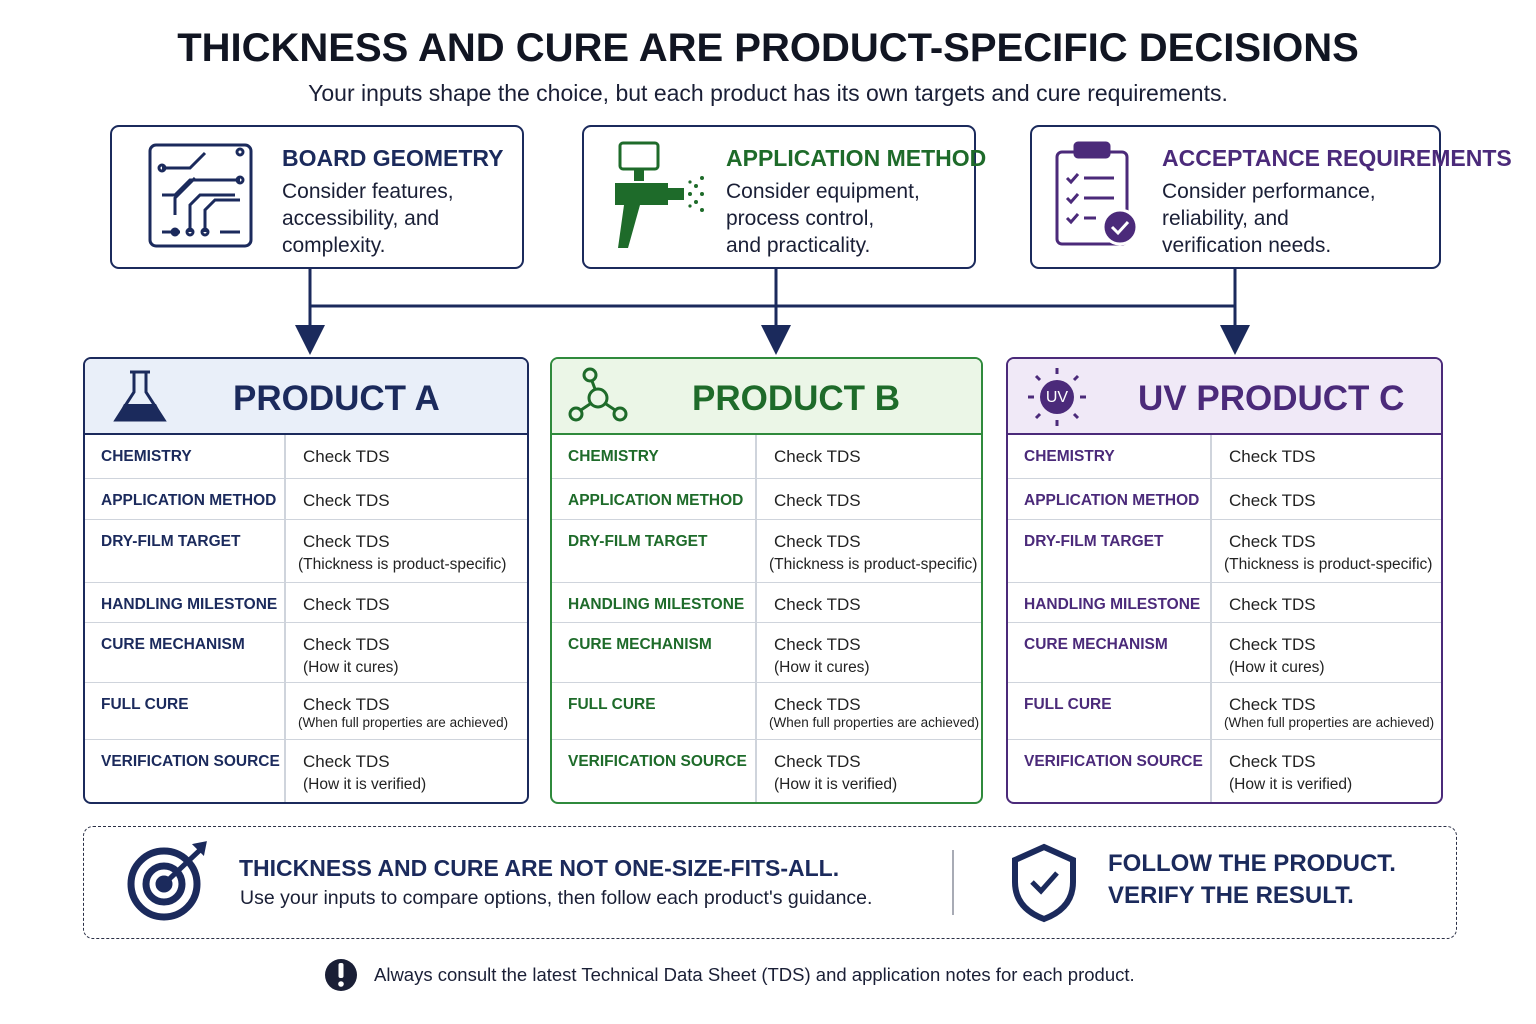  Describe the element at coordinates (361, 218) in the screenshot. I see `input-text: accessibility, and` at that location.